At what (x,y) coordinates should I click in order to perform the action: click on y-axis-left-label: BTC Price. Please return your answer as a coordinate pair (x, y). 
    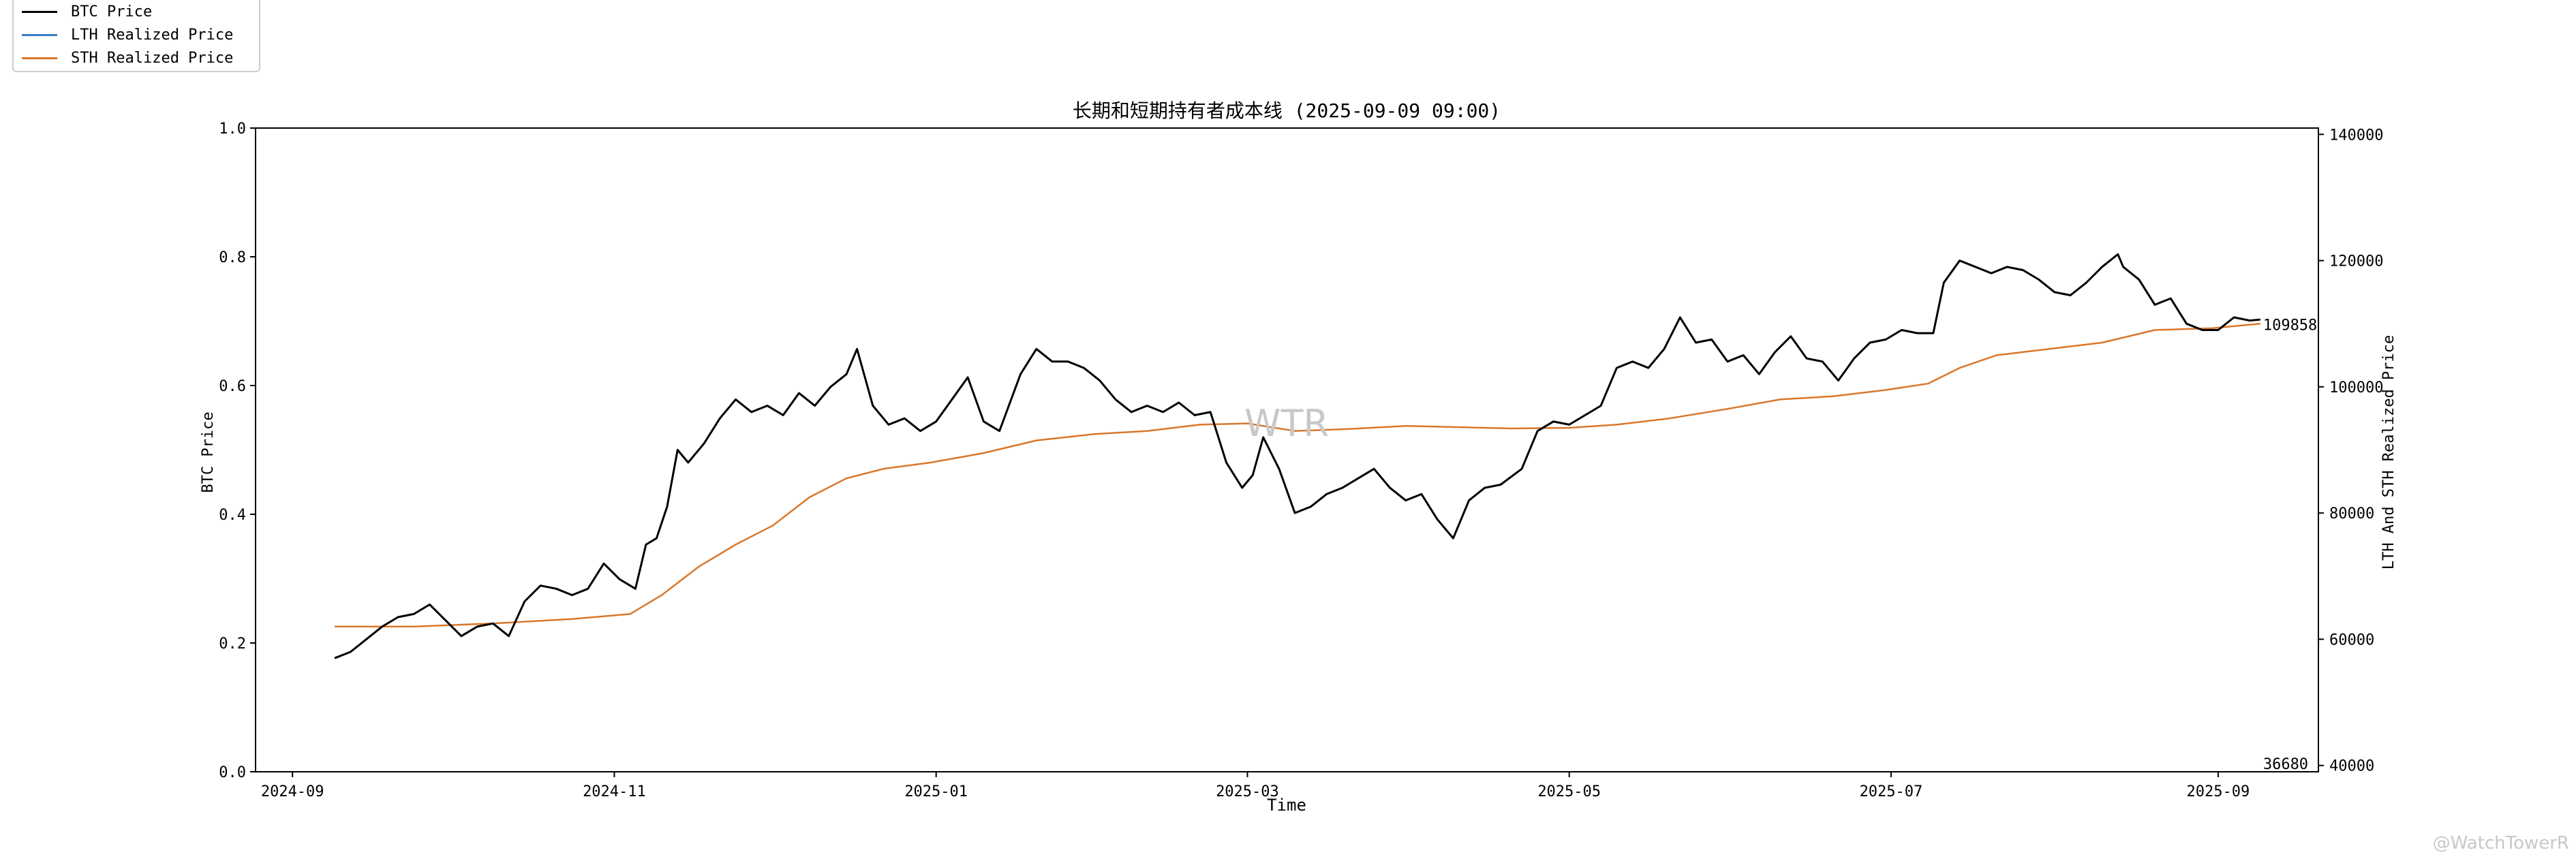
    Looking at the image, I should click on (208, 451).